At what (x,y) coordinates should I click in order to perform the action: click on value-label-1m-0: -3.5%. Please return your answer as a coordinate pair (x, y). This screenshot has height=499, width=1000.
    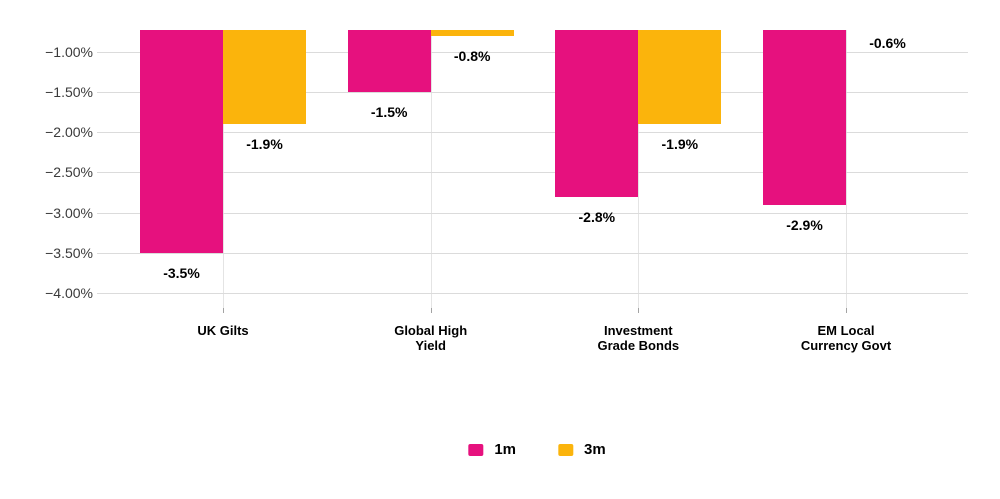
    Looking at the image, I should click on (181, 272).